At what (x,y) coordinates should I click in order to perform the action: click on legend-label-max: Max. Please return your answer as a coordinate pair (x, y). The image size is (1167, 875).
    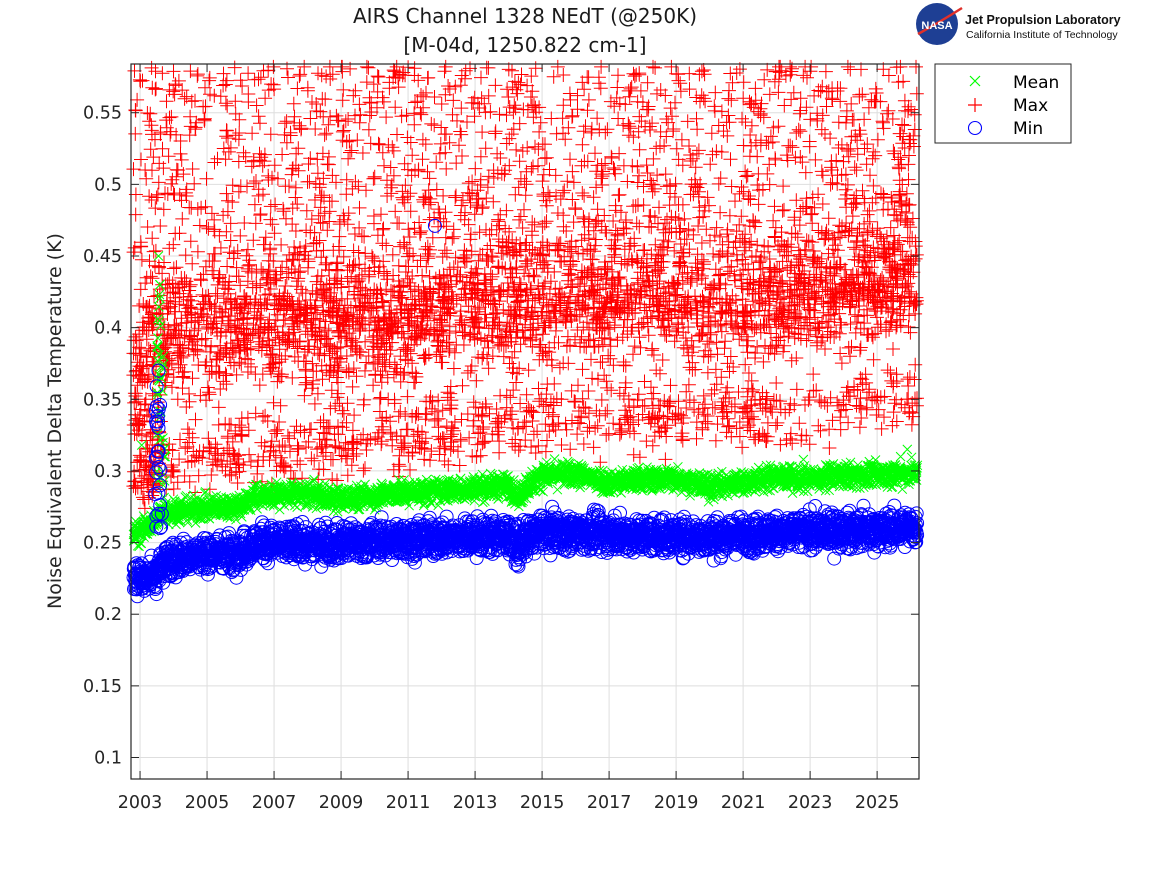
    Looking at the image, I should click on (1030, 106).